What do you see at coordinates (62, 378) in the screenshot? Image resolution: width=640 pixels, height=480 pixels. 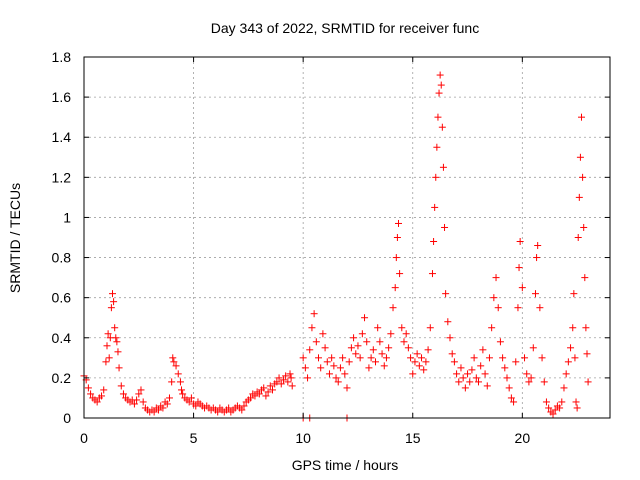 I see `y-tick-label: 0.2` at bounding box center [62, 378].